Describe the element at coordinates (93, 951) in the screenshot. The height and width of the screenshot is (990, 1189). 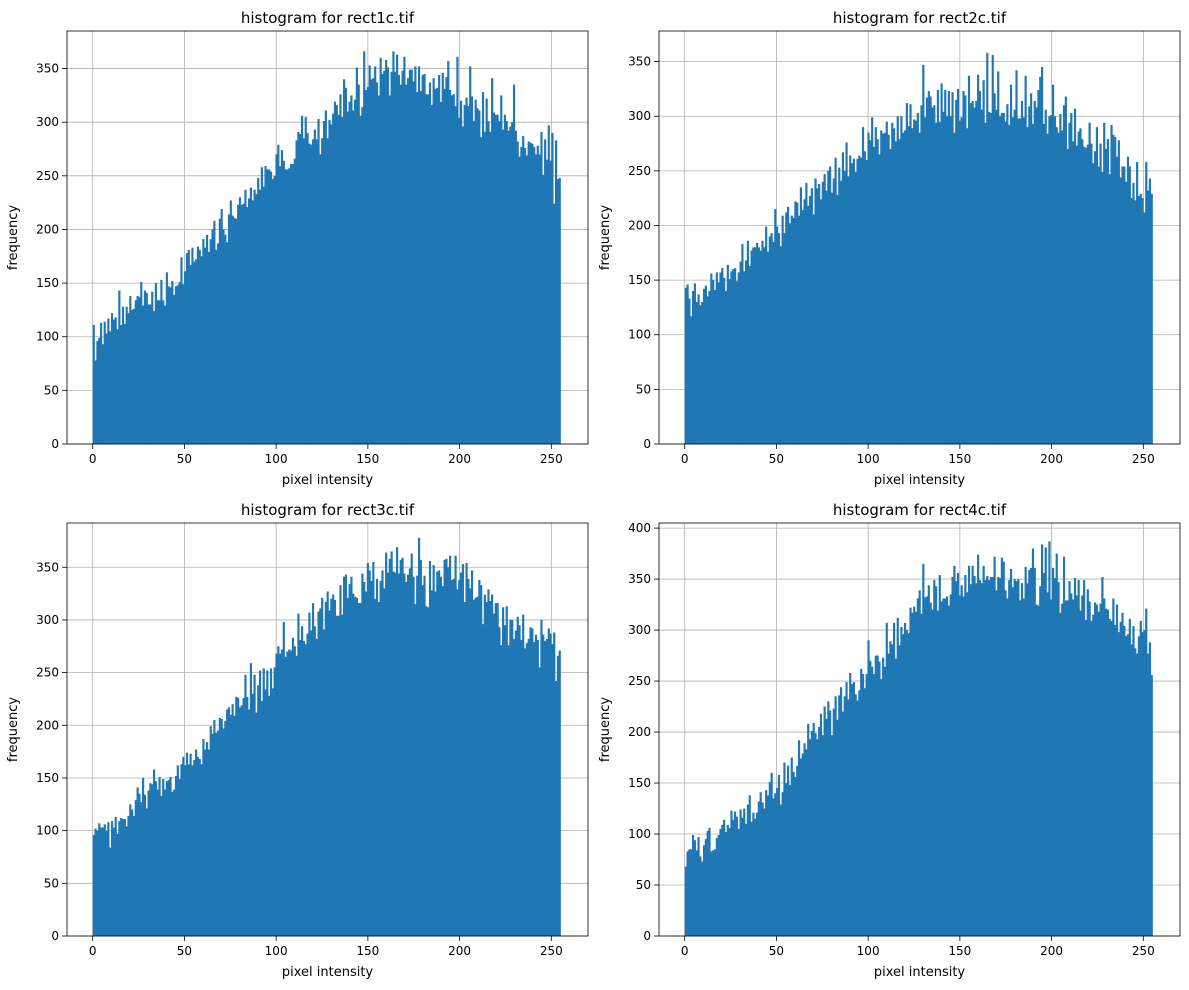
I see `x-tick-label: 0` at that location.